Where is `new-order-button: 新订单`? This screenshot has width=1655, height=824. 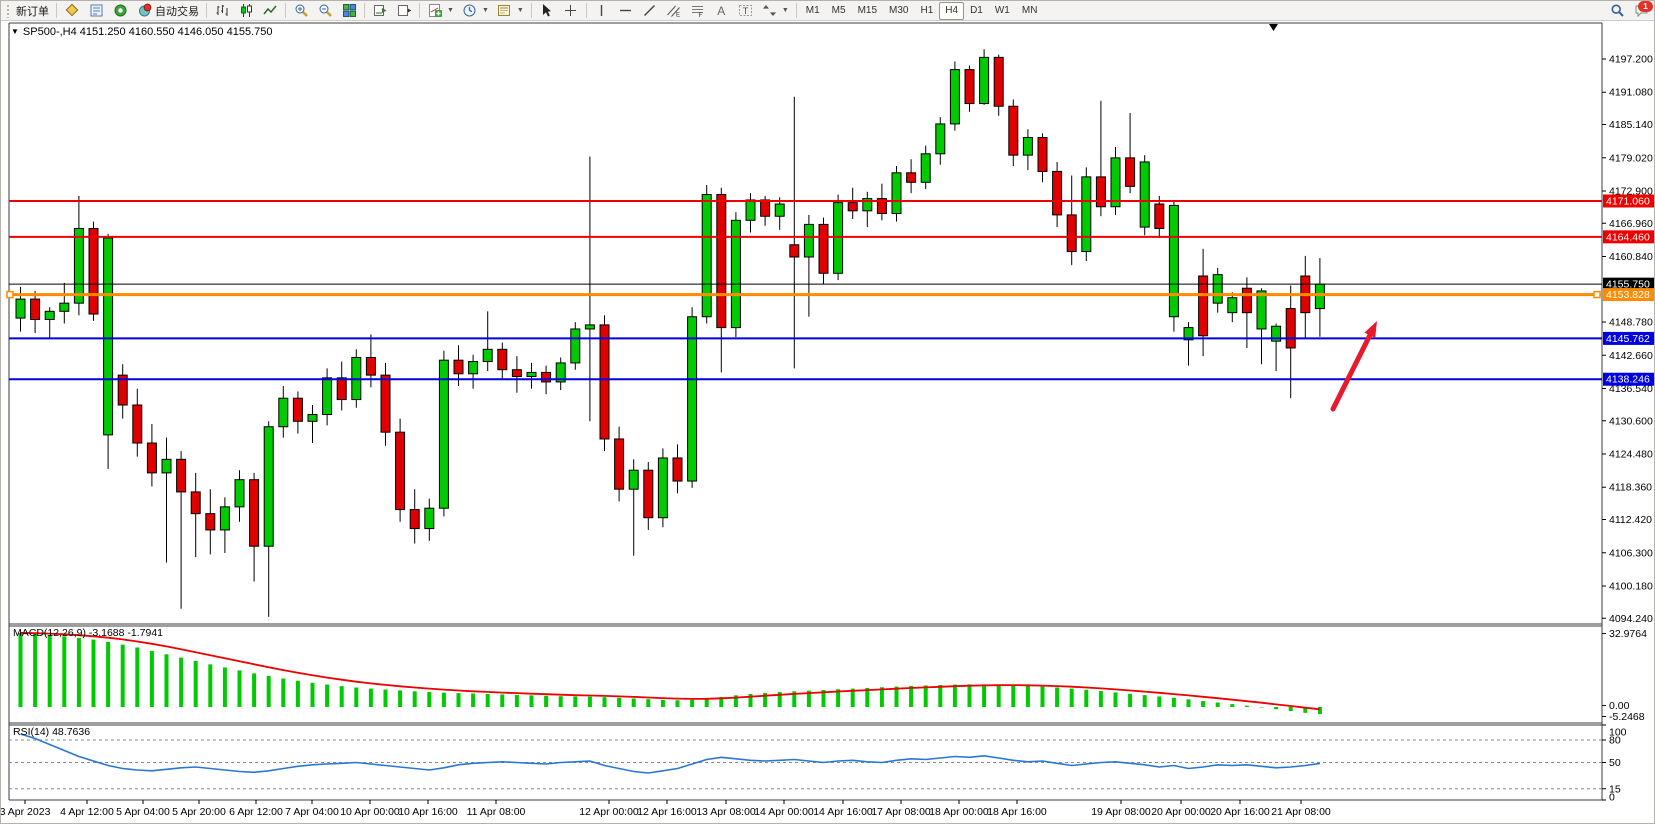 new-order-button: 新订单 is located at coordinates (32, 11).